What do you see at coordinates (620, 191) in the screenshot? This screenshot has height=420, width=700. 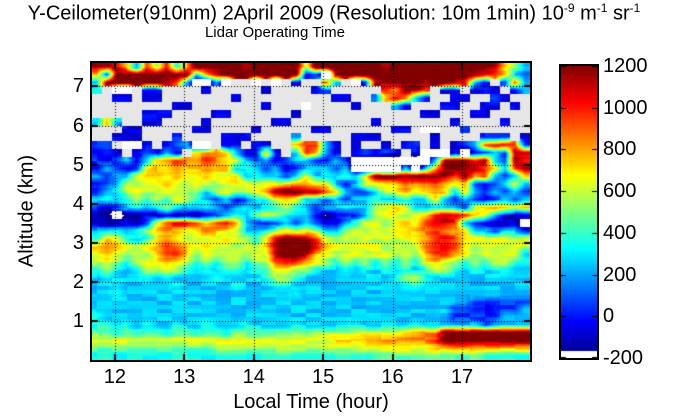 I see `colorbar-tick-label: 600` at bounding box center [620, 191].